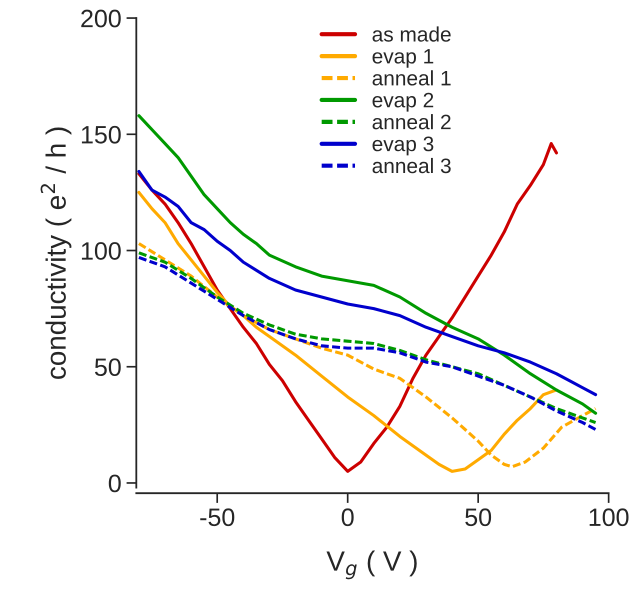 The image size is (634, 602). I want to click on x-axis-title: V$_{g}$ ( V ), so click(371, 565).